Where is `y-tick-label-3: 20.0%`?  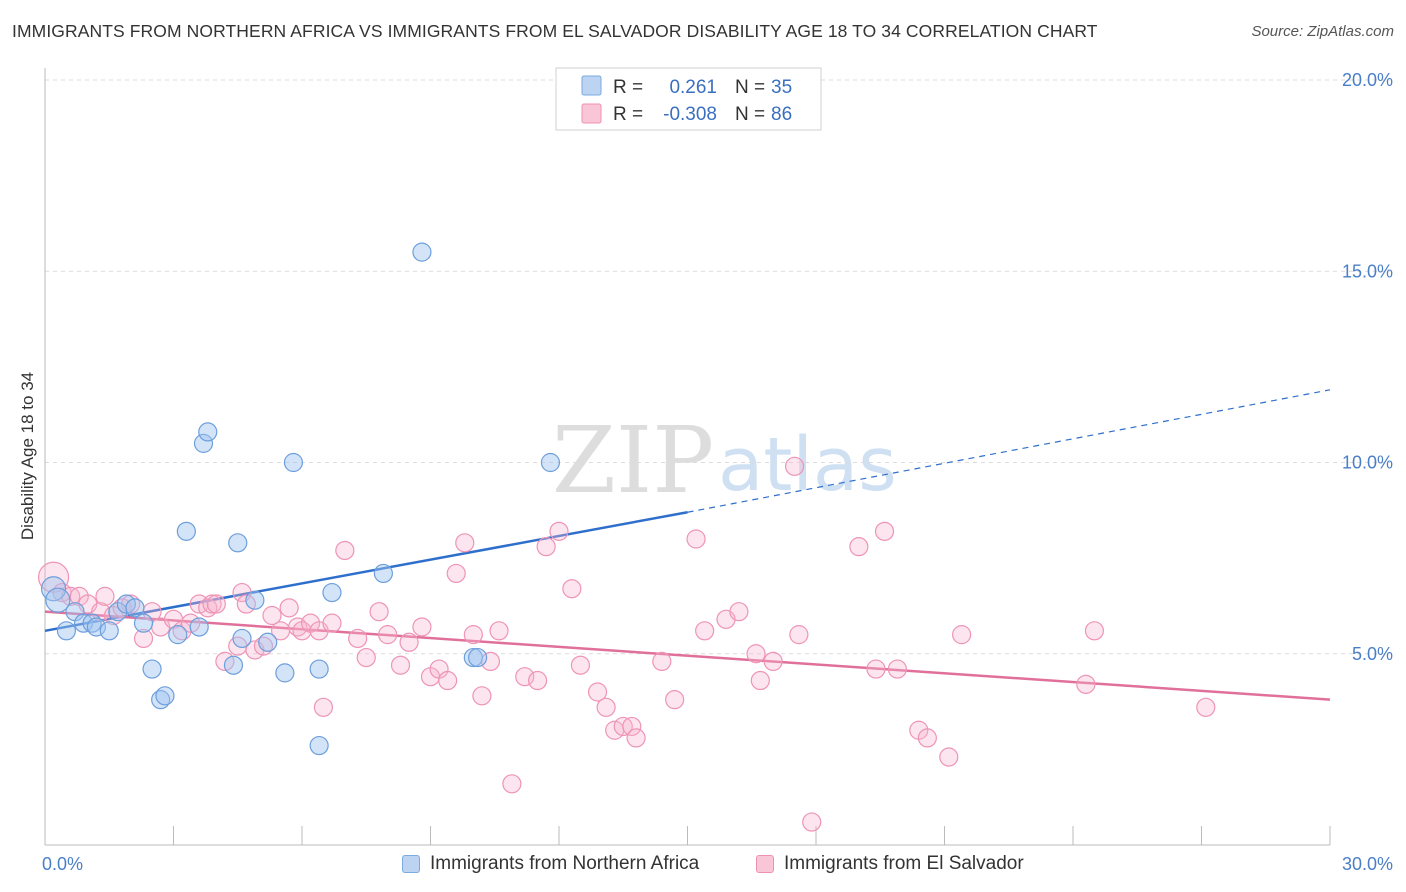 y-tick-label-3: 20.0% is located at coordinates (1367, 80).